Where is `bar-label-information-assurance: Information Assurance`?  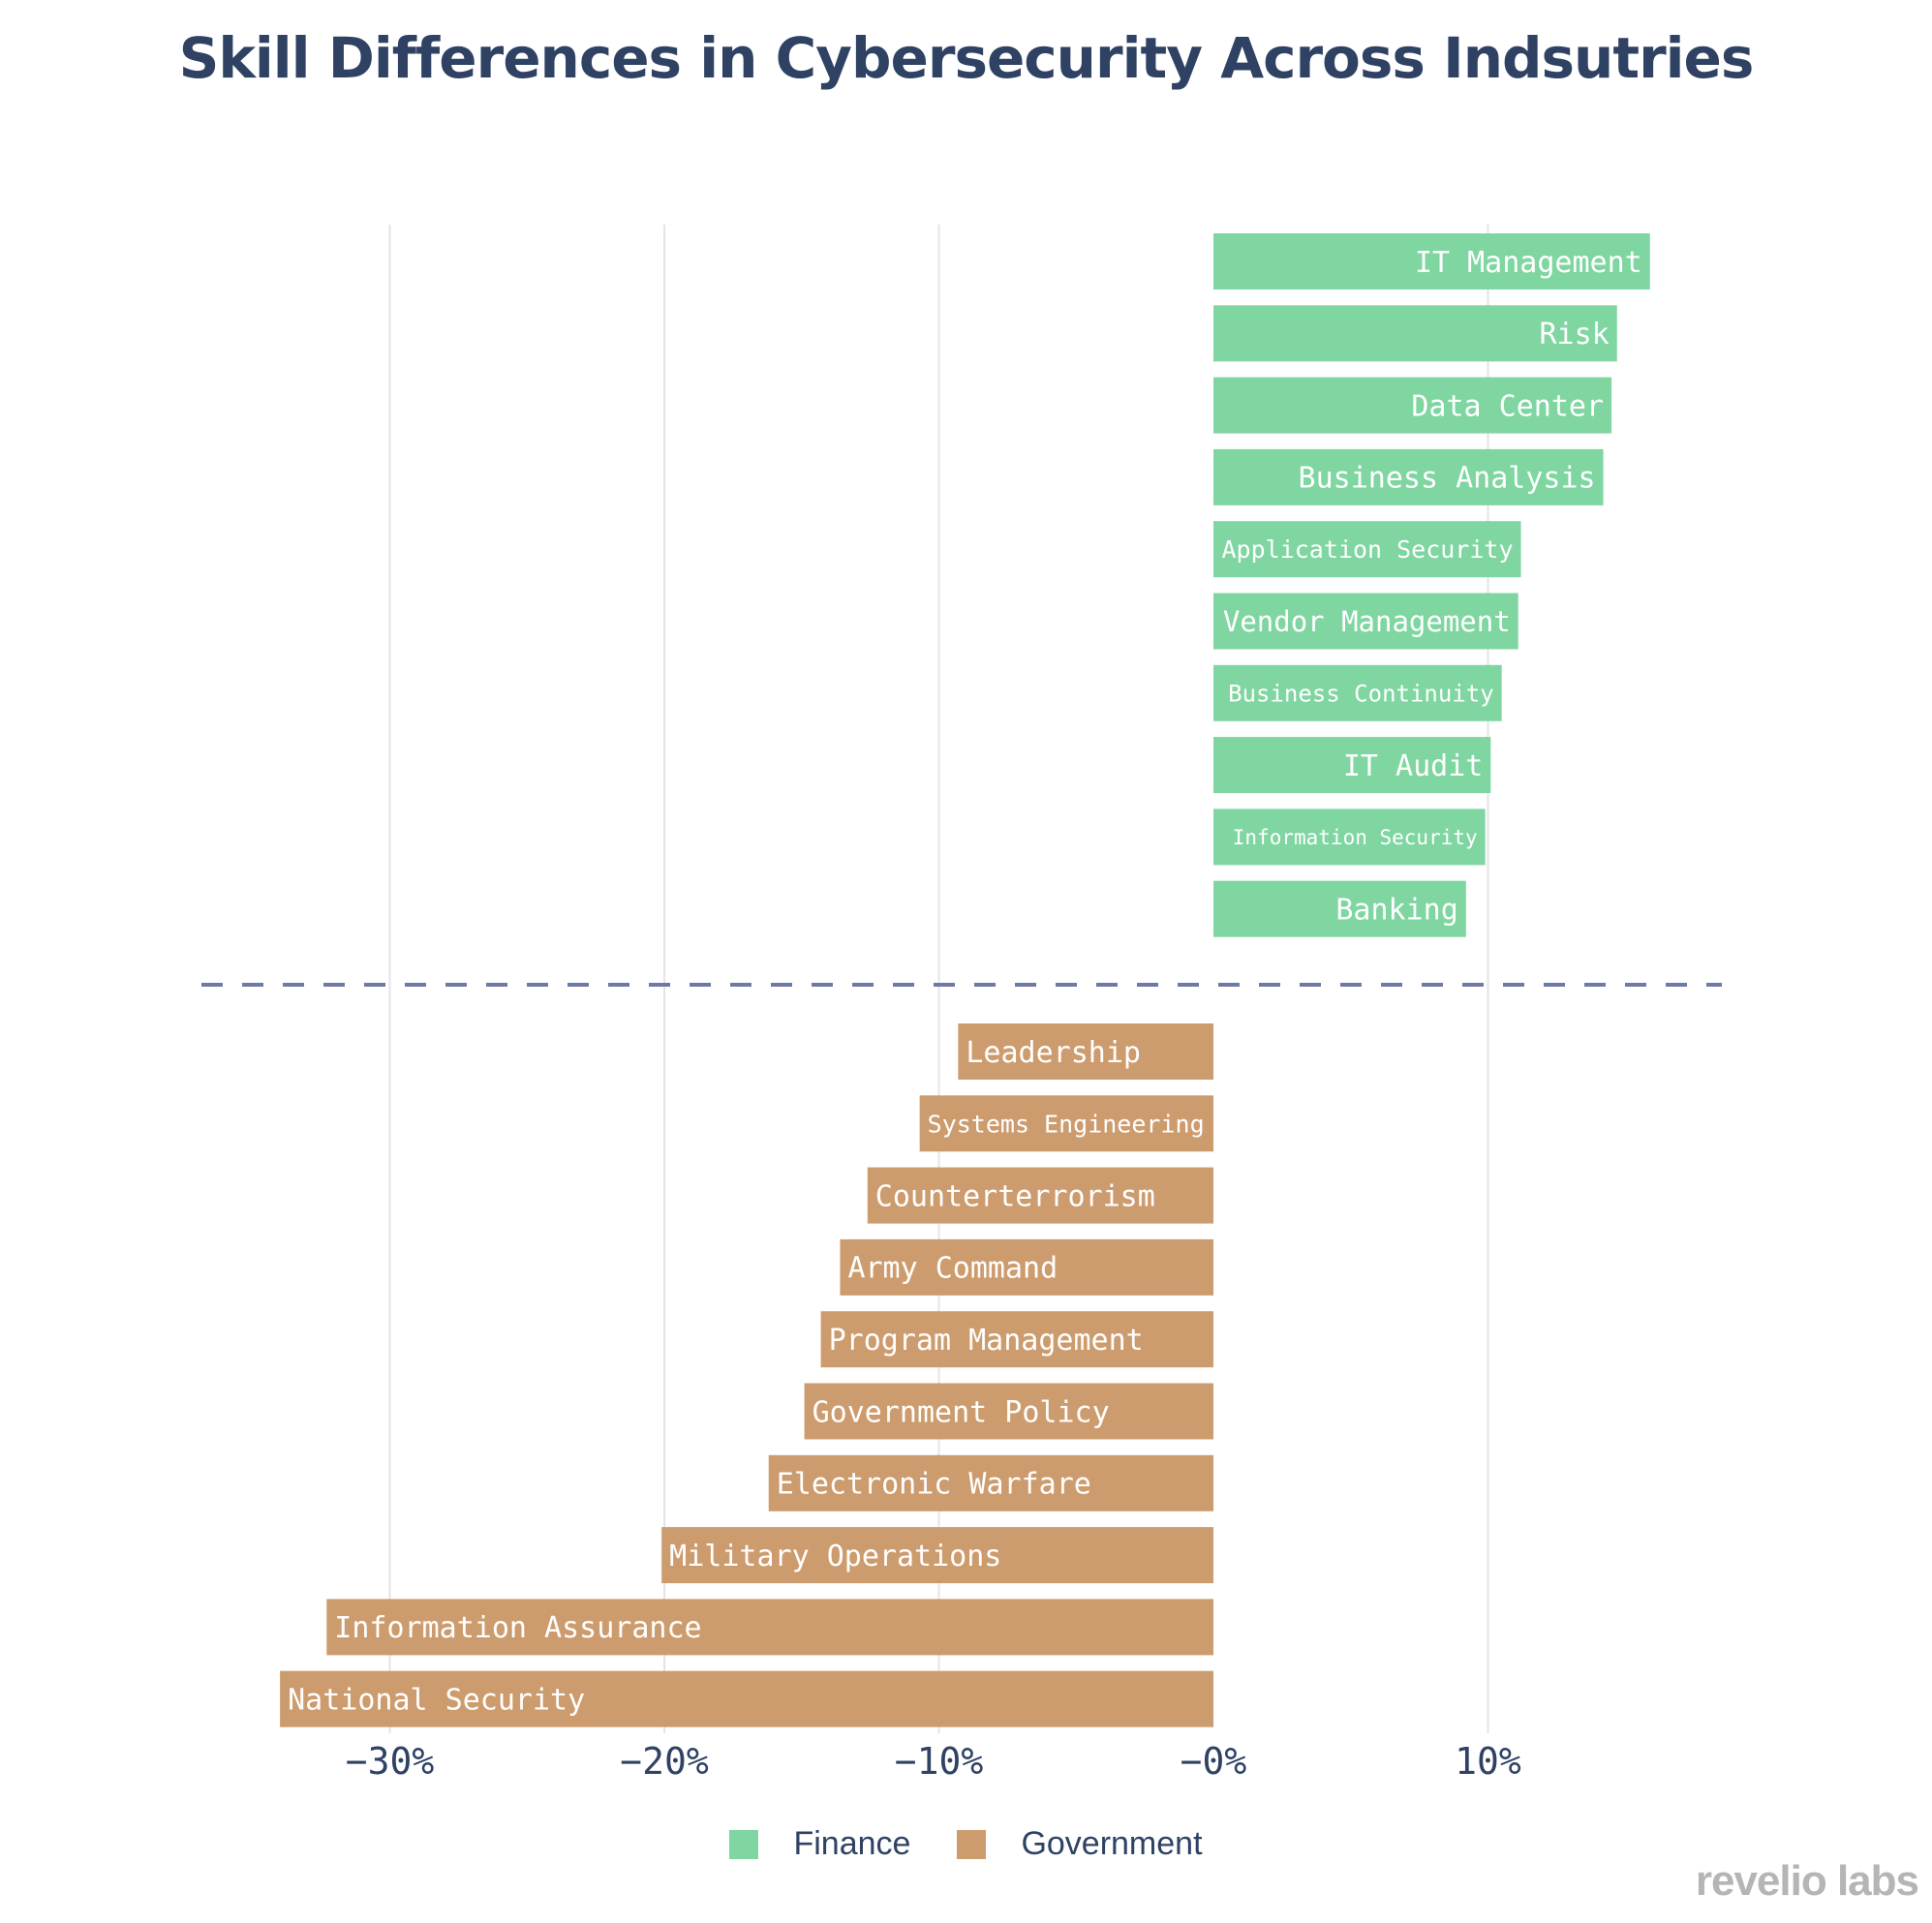
bar-label-information-assurance: Information Assurance is located at coordinates (517, 1628).